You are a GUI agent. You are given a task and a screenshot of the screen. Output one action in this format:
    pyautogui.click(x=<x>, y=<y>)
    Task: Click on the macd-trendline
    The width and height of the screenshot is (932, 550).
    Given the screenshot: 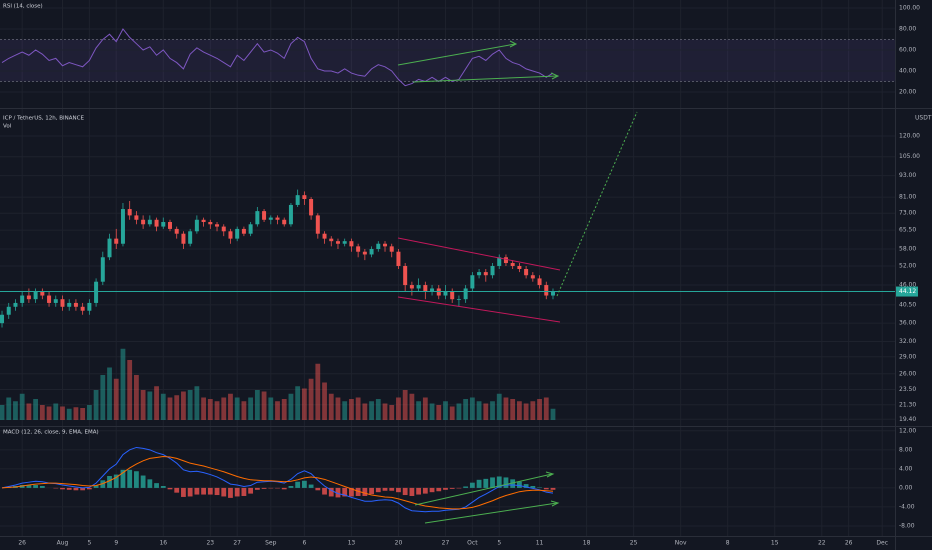 What is the action you would take?
    pyautogui.click(x=491, y=513)
    